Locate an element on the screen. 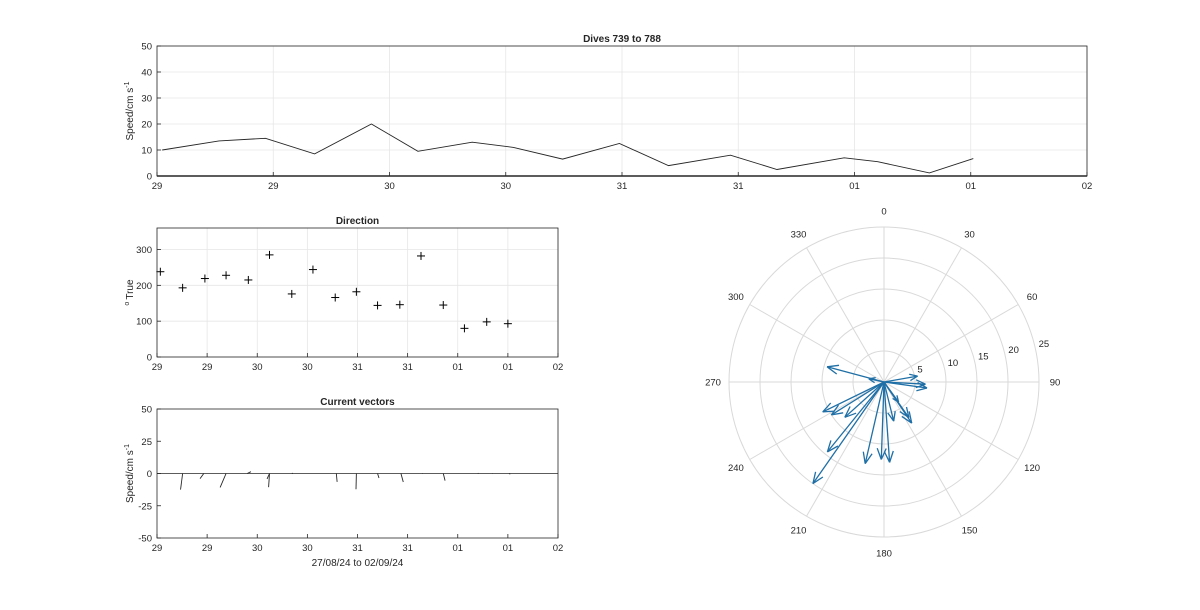 Image resolution: width=1200 pixels, height=610 pixels. vectors-title: Current vectors is located at coordinates (357, 402).